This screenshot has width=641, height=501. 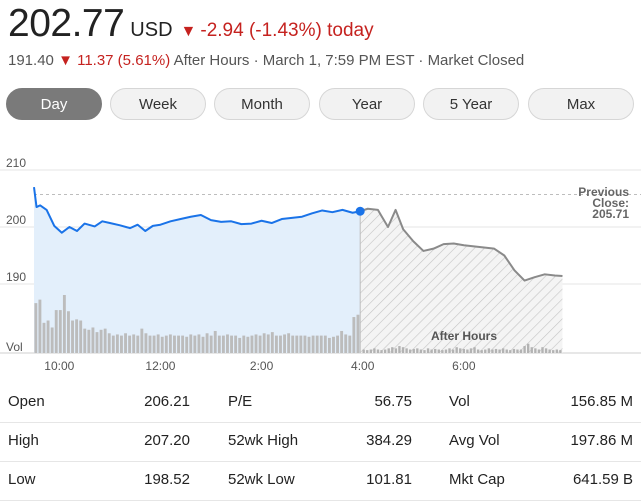 I want to click on stat-row-3: Low 198.52 52wk Low 101.81 Mkt Cap 641.59 B, so click(x=320, y=481).